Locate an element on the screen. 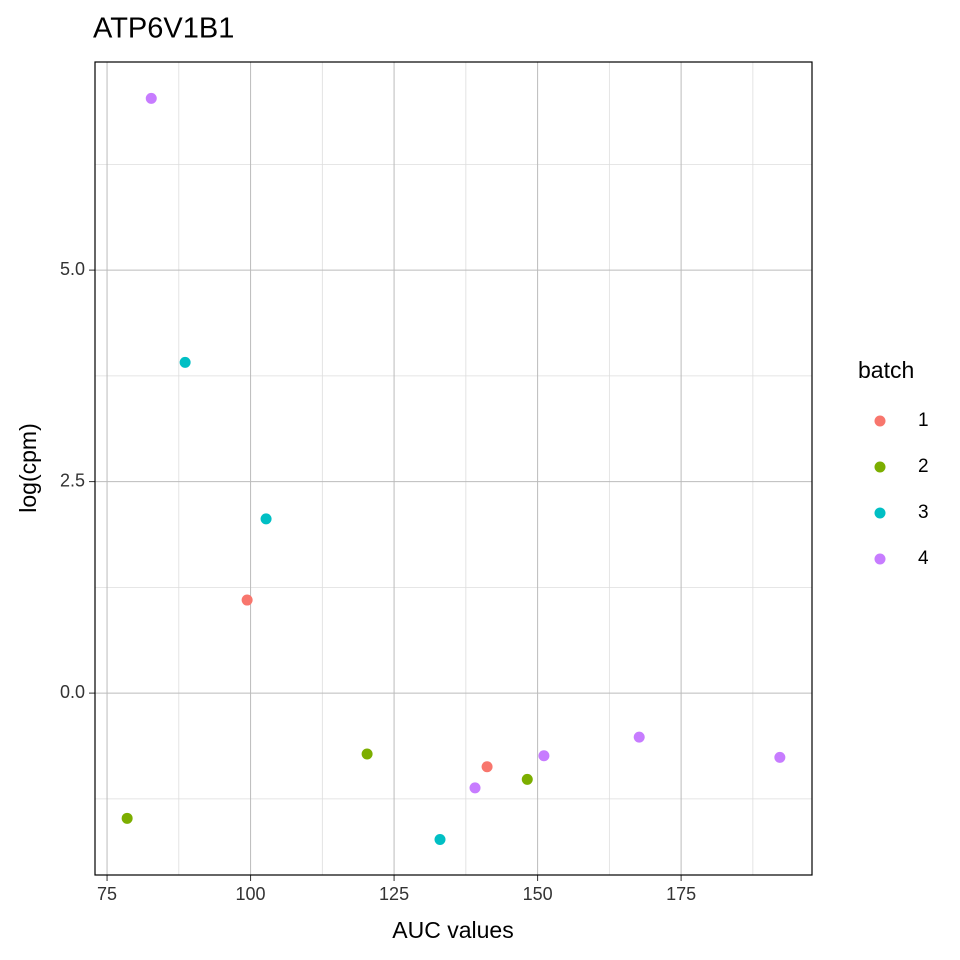 The image size is (960, 960). x-tick-label: 75 is located at coordinates (107, 894).